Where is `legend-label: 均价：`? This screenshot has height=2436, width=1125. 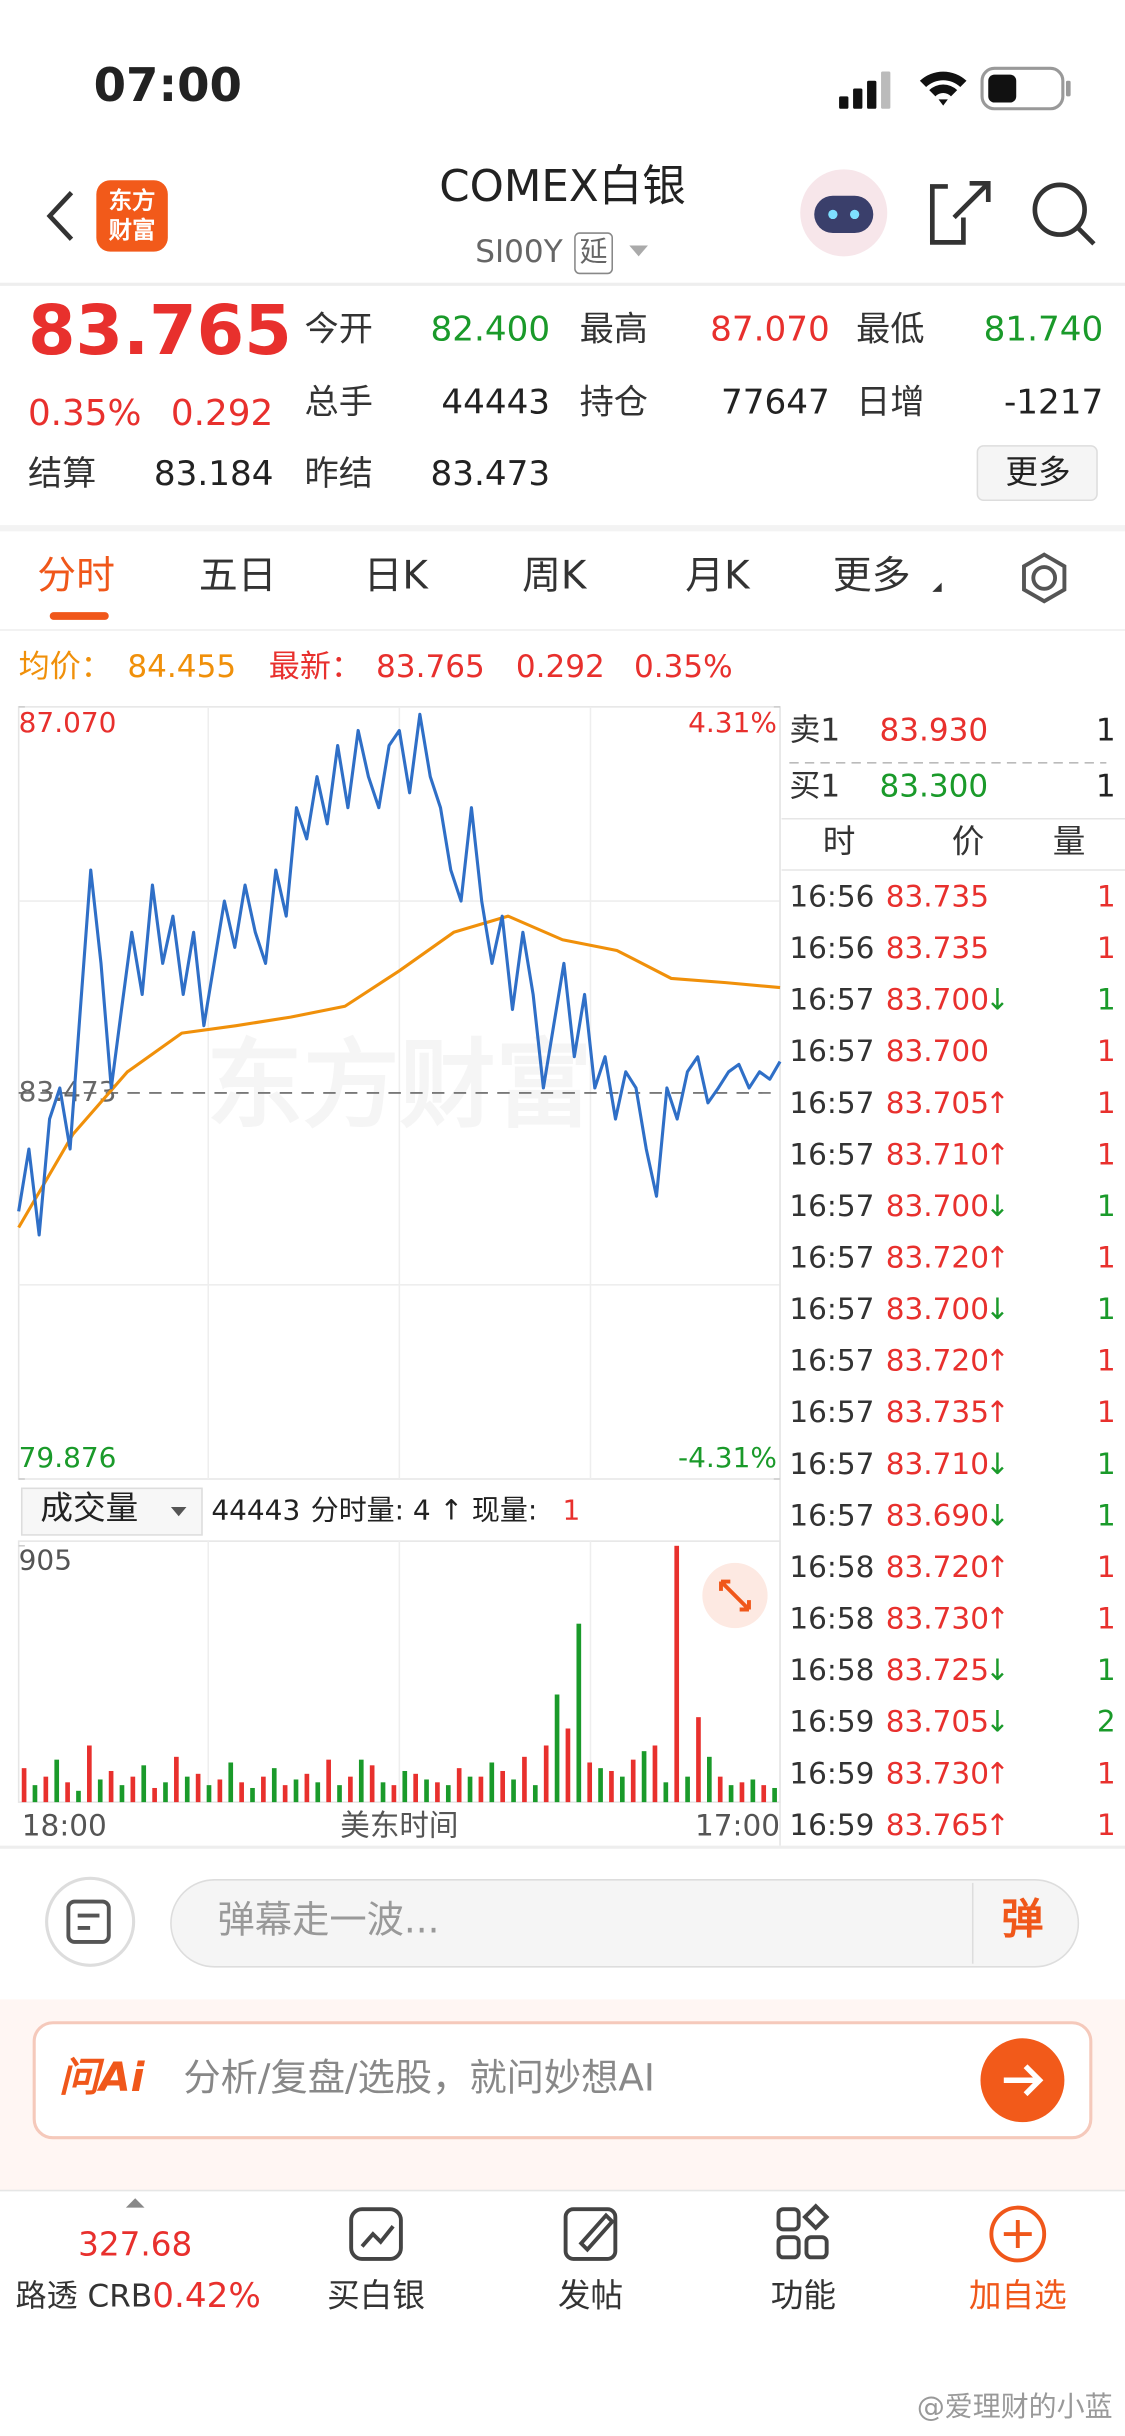 legend-label: 均价： is located at coordinates (65, 667).